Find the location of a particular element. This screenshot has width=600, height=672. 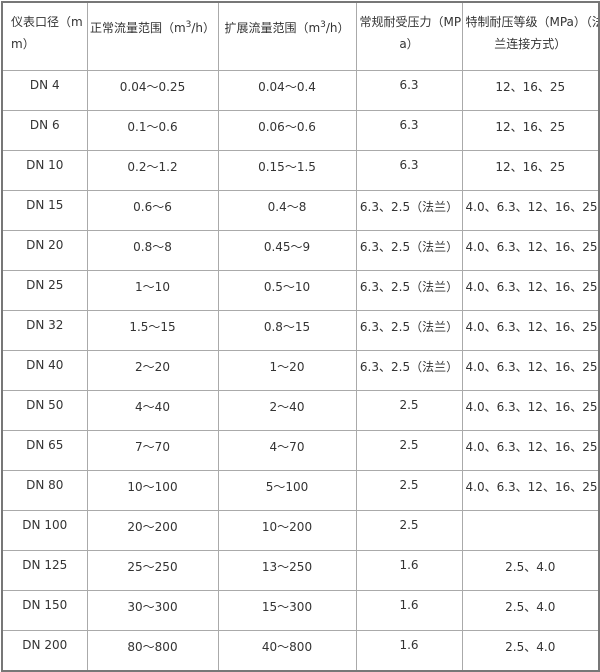

header-extended-flow: 扩展流量范围（m3/h） is located at coordinates (287, 36).